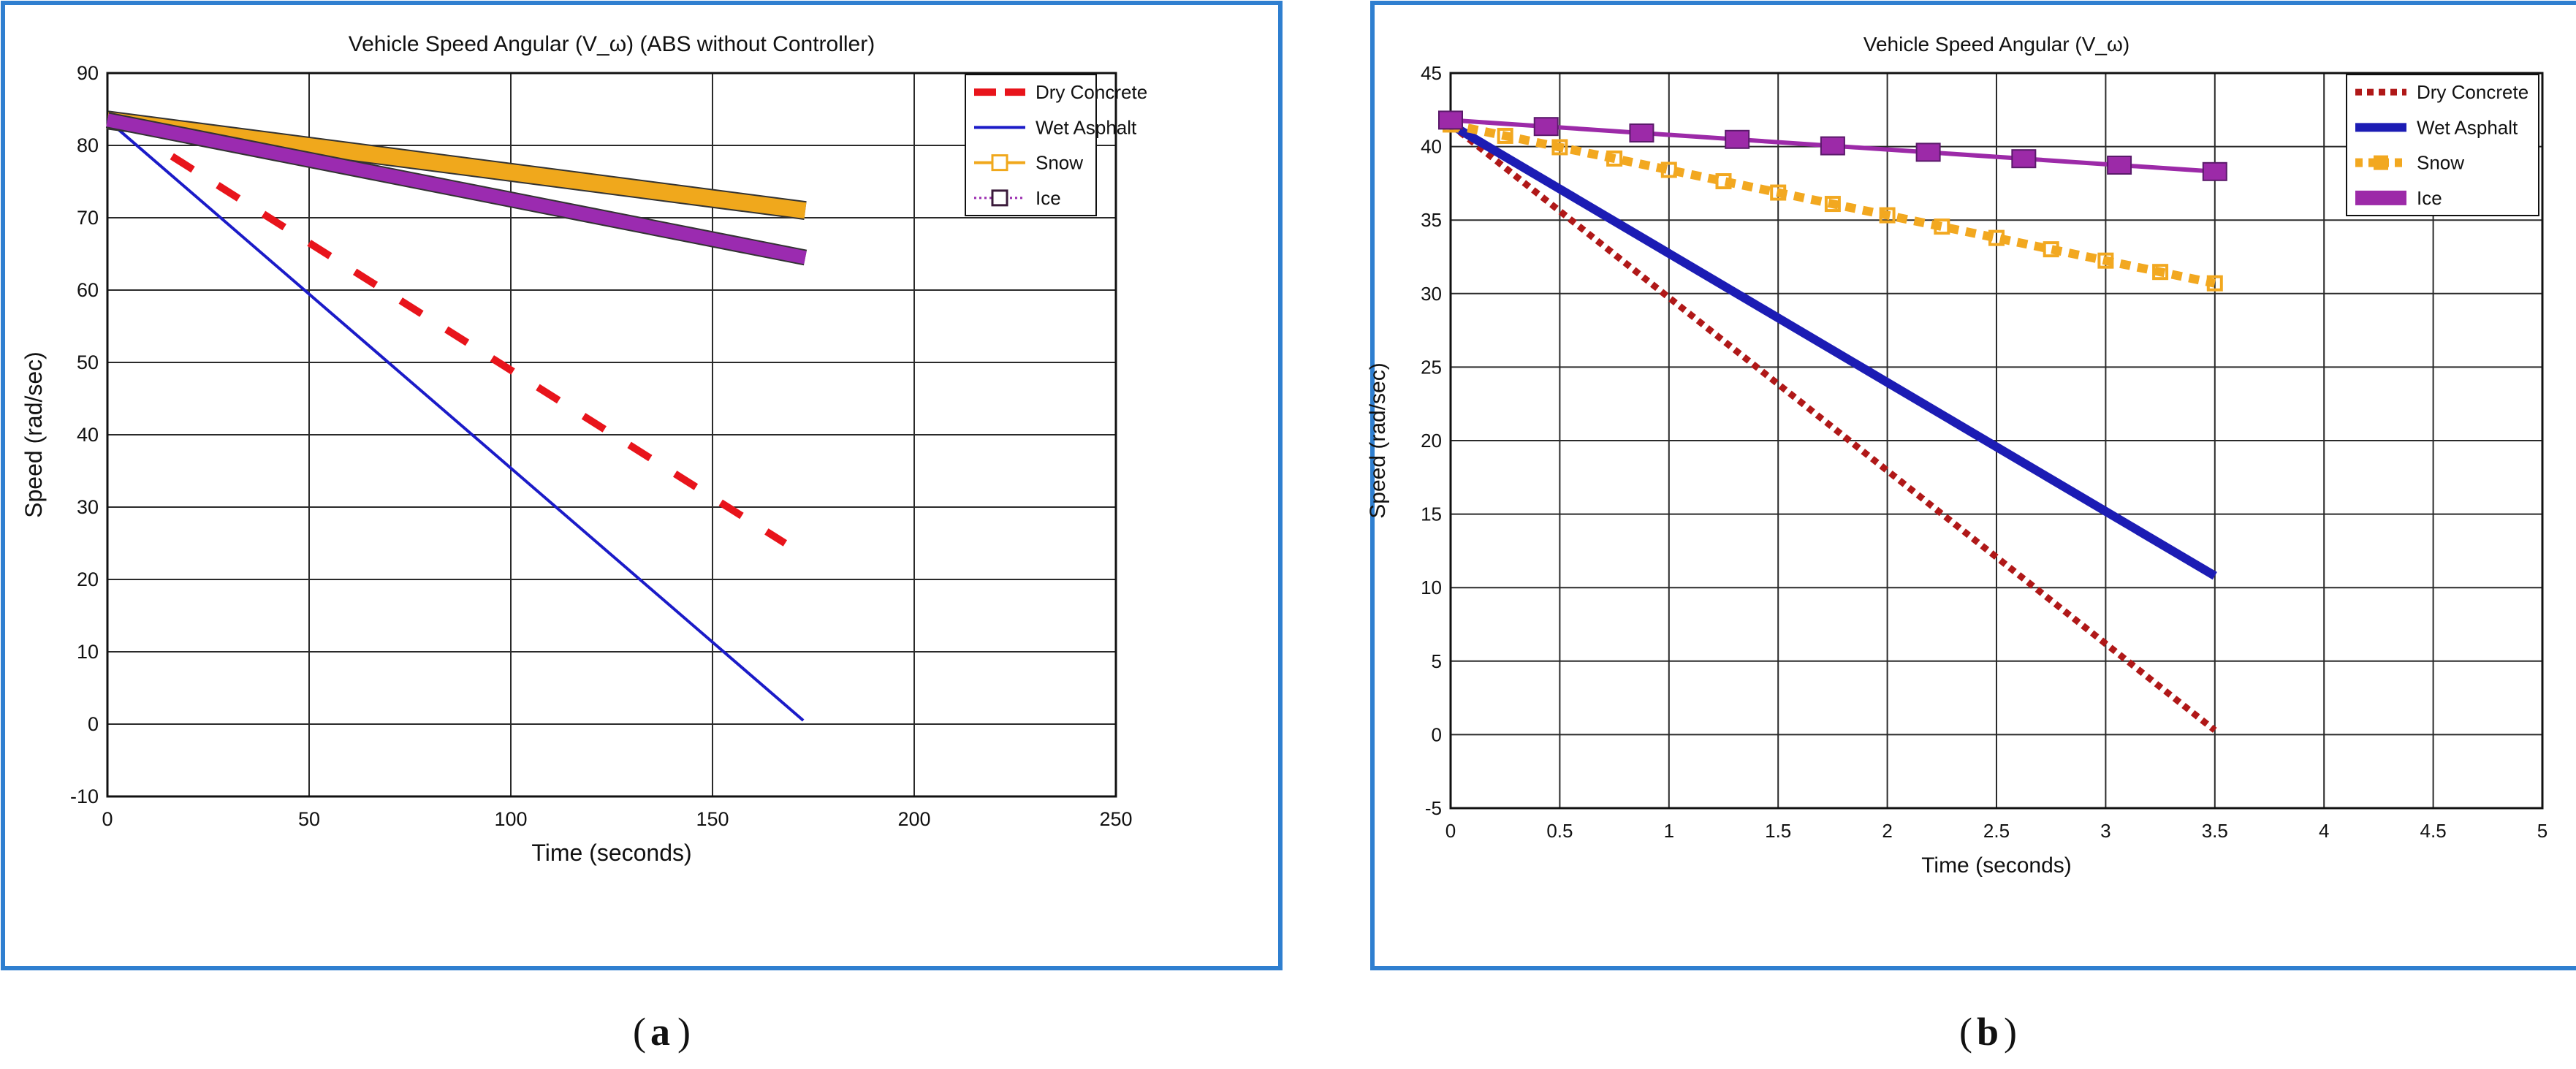  Describe the element at coordinates (1832, 350) in the screenshot. I see `series-wet-asphalt-line` at that location.